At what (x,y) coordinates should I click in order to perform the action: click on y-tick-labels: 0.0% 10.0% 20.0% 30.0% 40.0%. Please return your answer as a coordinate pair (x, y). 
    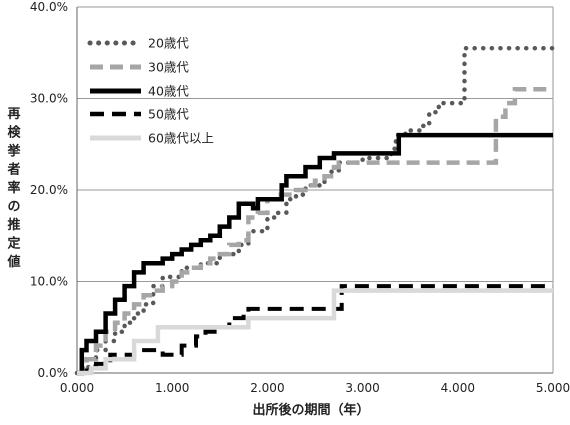
    Looking at the image, I should click on (49, 190).